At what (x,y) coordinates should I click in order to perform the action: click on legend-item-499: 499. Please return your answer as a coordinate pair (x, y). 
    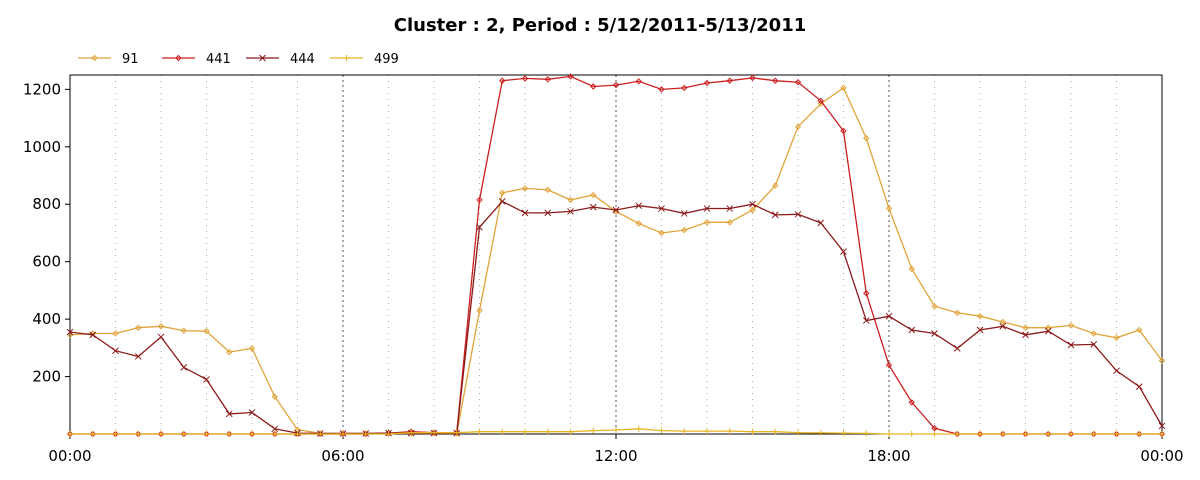
    Looking at the image, I should click on (364, 59).